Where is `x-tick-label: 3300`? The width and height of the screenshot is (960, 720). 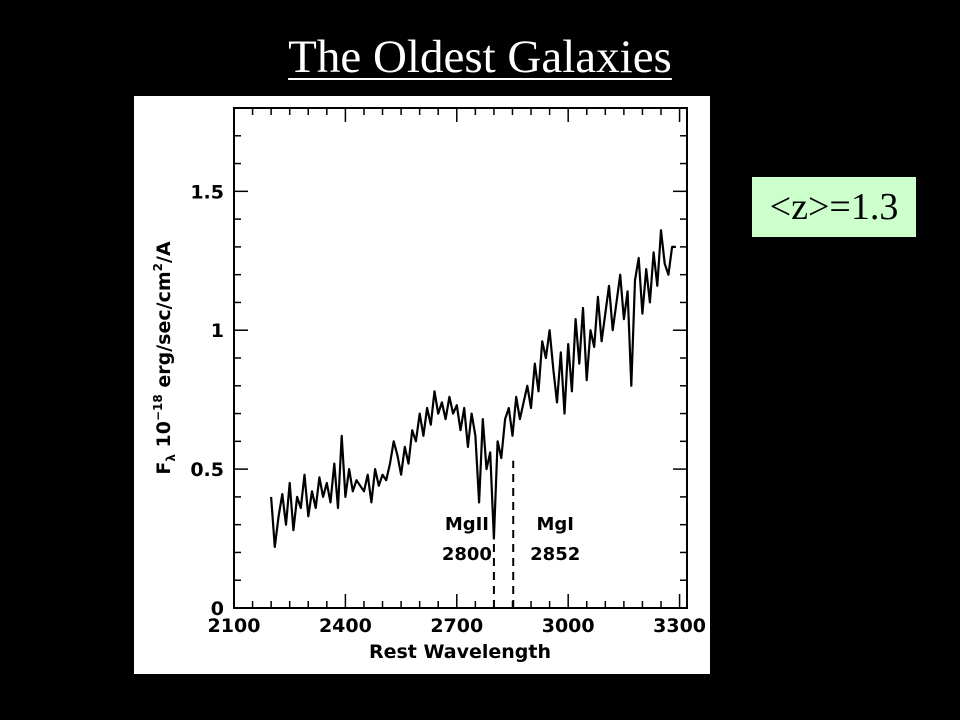 x-tick-label: 3300 is located at coordinates (679, 626).